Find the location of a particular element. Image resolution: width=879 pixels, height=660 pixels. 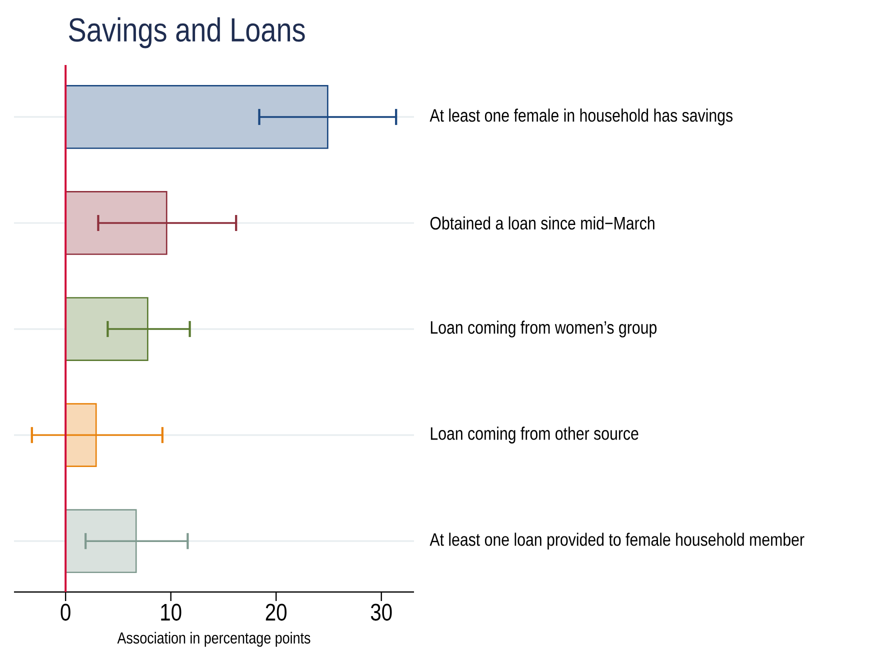

x-tick-label: 20 is located at coordinates (276, 612).